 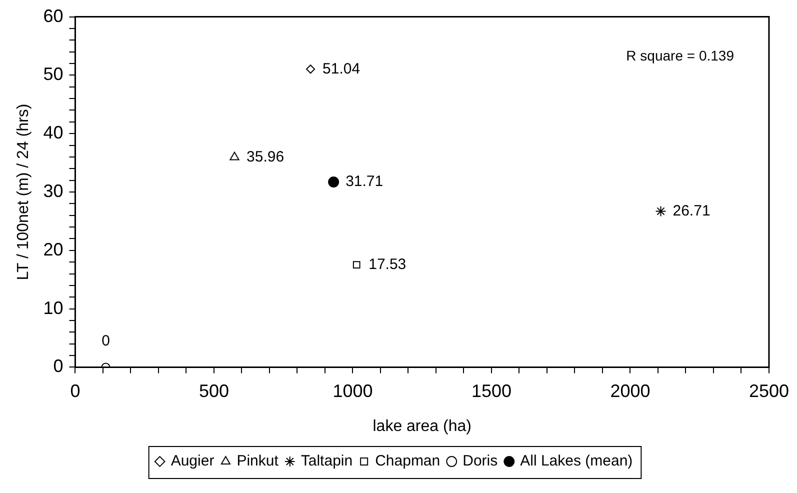 I want to click on y-tick-label: 50, so click(x=53, y=74).